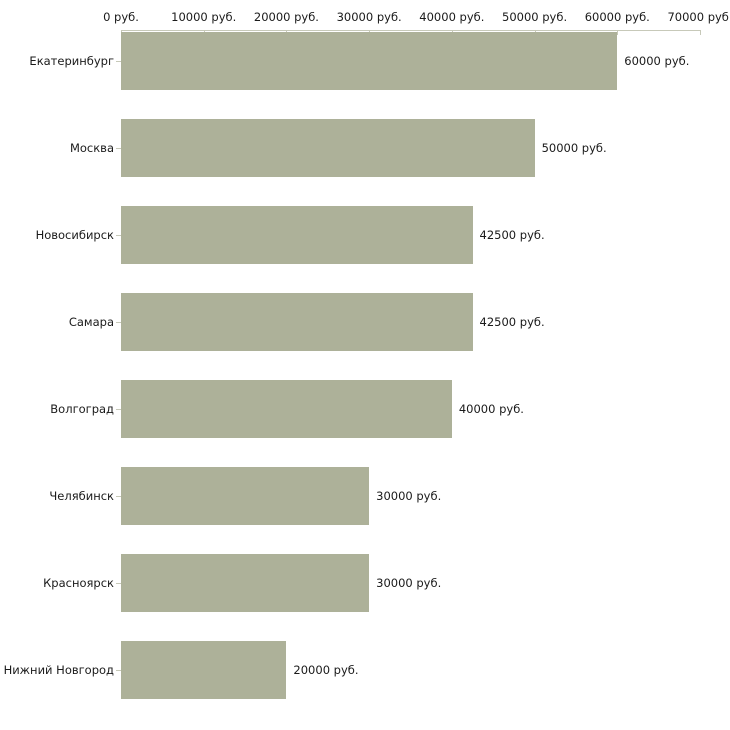  Describe the element at coordinates (78, 583) in the screenshot. I see `category-label: Красноярск` at that location.